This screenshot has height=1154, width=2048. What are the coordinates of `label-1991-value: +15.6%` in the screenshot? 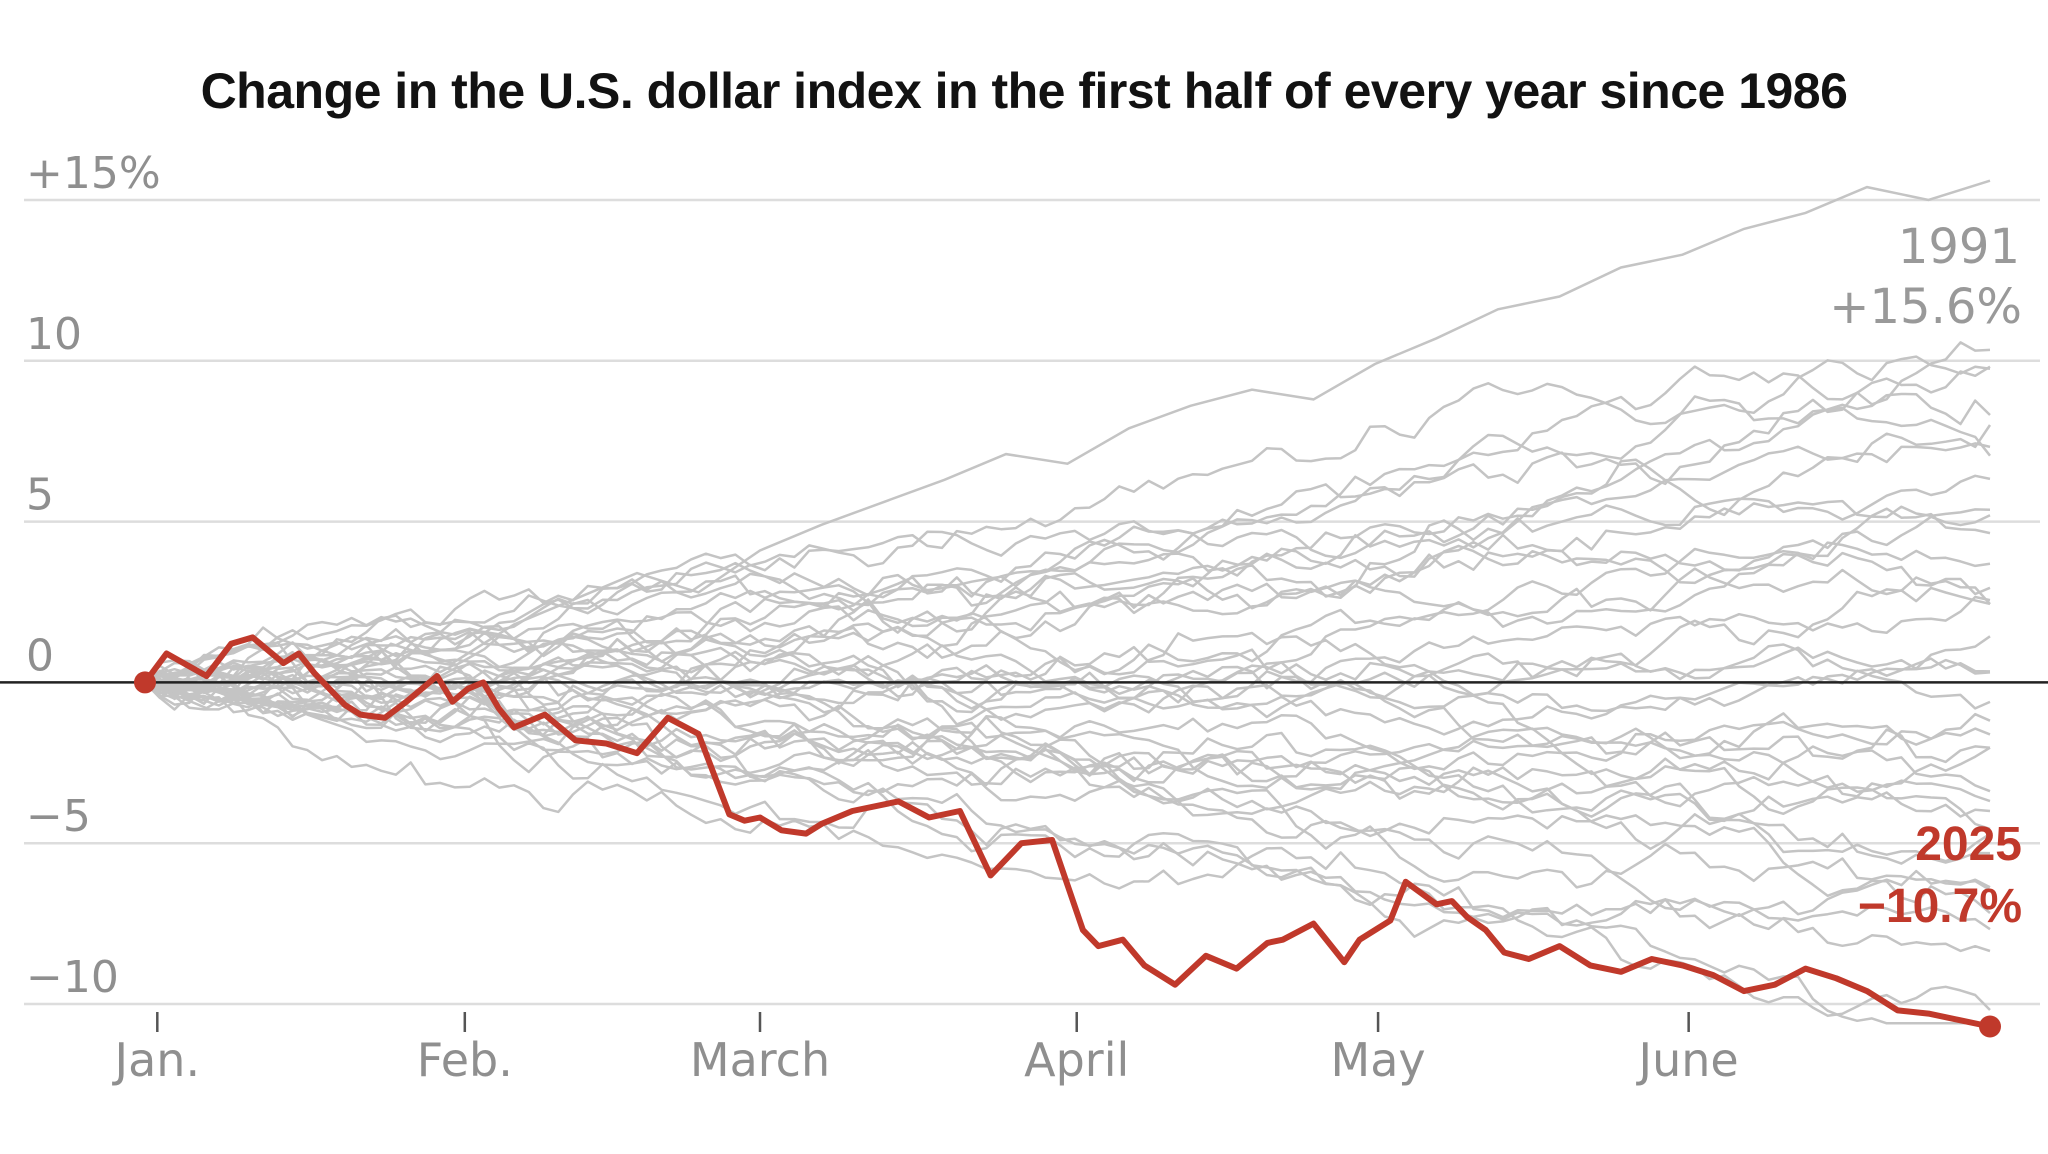 It's located at (1925, 307).